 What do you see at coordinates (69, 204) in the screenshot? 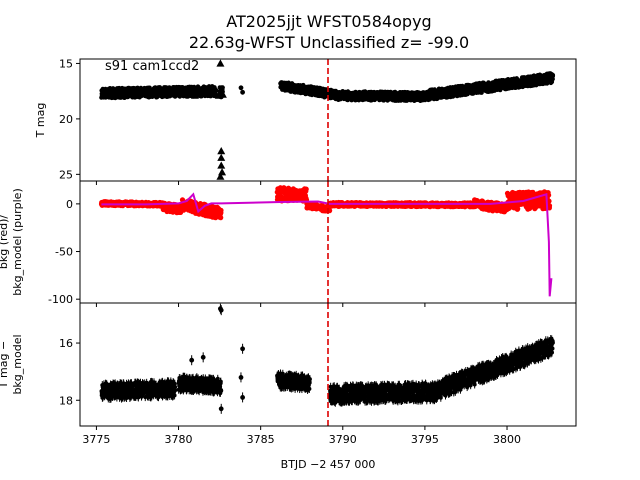
I see `y-tick-label: 0` at bounding box center [69, 204].